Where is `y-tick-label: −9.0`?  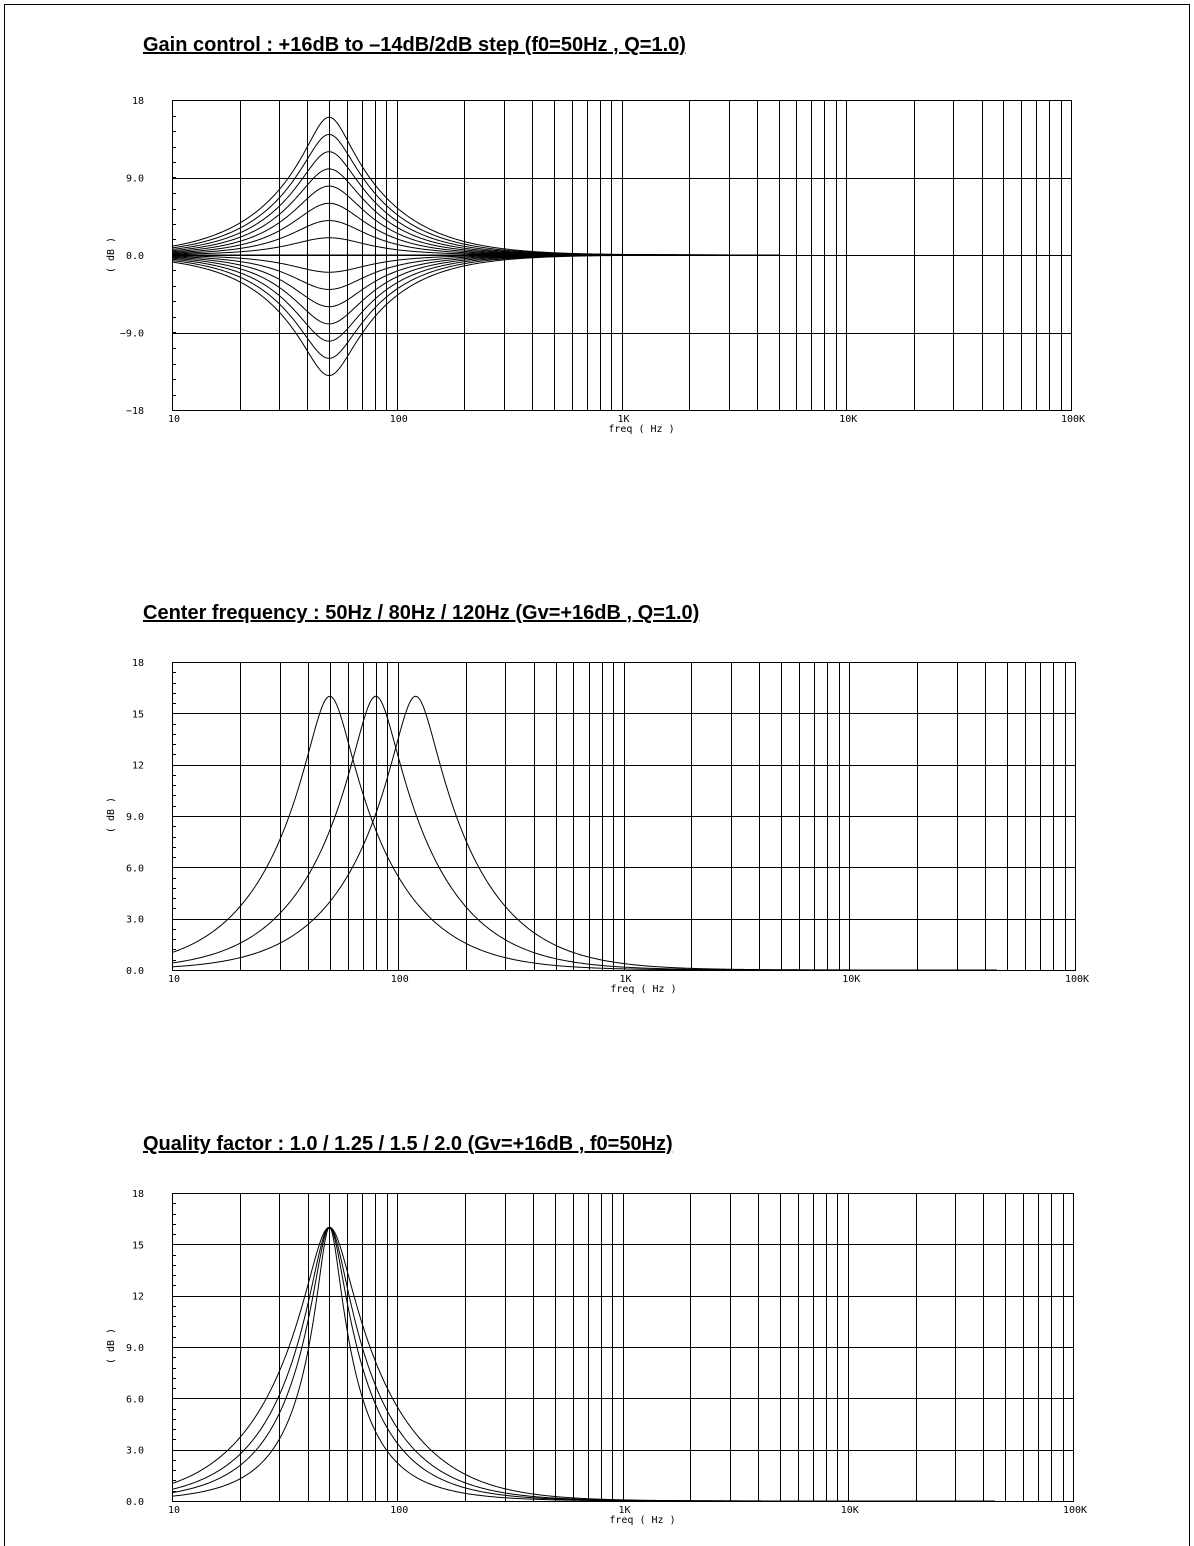
y-tick-label: −9.0 is located at coordinates (132, 334).